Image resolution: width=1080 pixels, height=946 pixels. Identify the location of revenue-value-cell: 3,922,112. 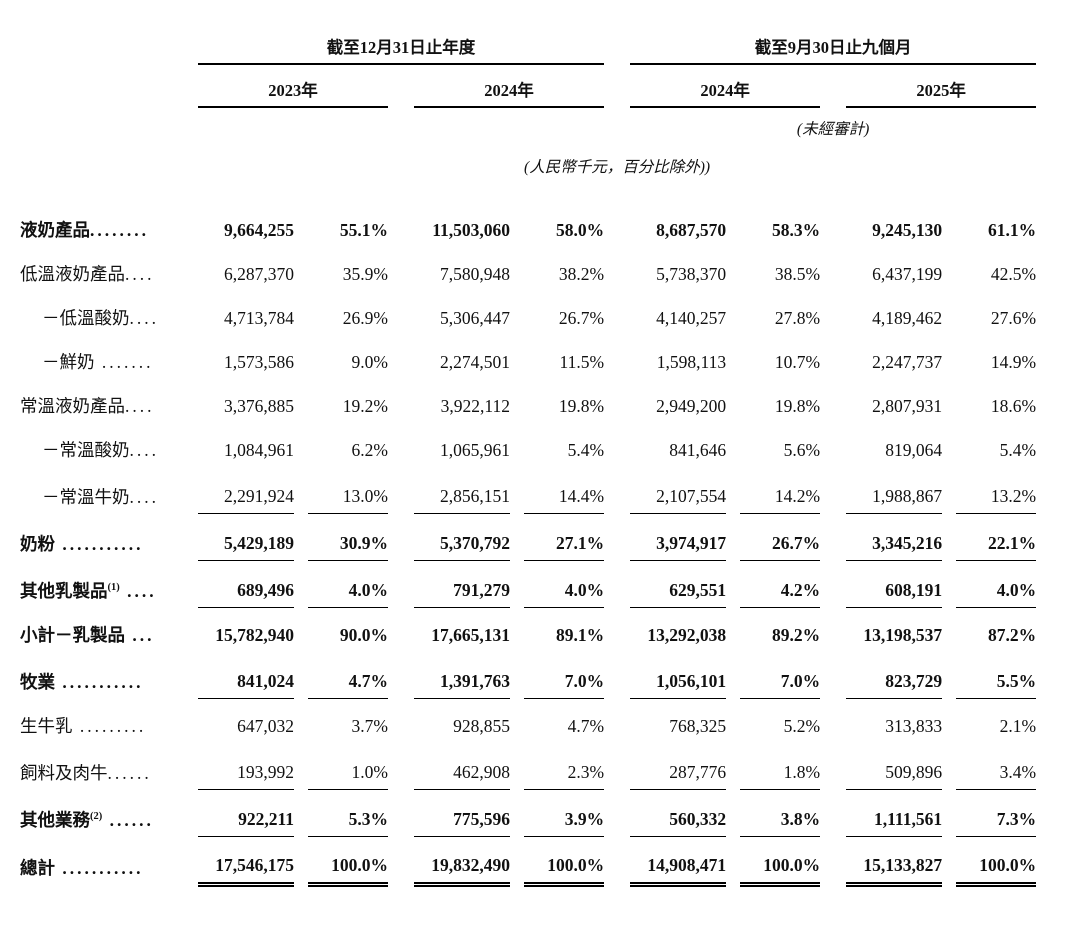
(475, 405).